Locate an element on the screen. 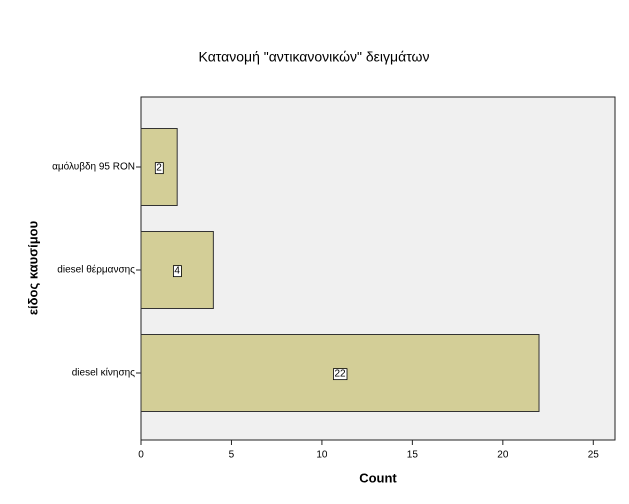 The width and height of the screenshot is (629, 504). chart-title: Κατανομή "αντικανονικών" δειγμάτων is located at coordinates (314, 57).